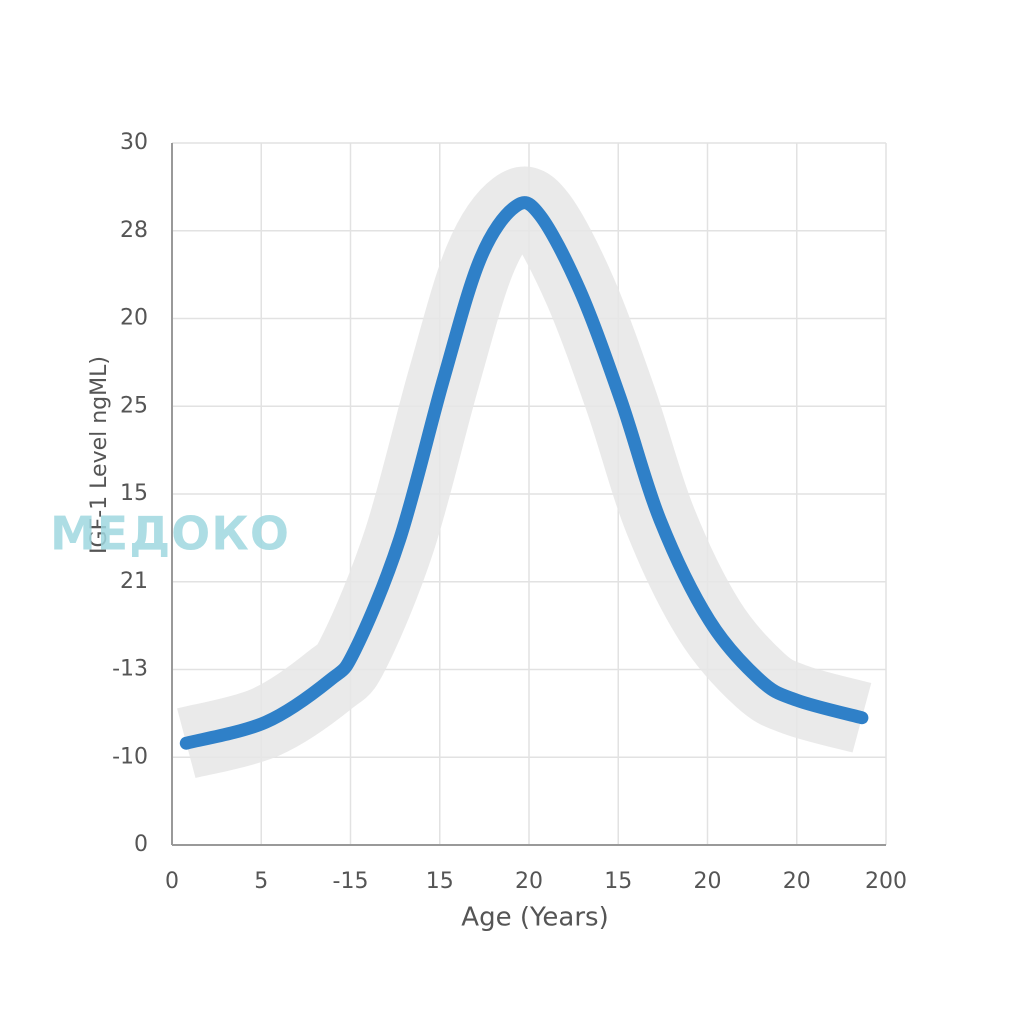 This screenshot has width=1024, height=1024. What do you see at coordinates (261, 881) in the screenshot?
I see `x-tick-label: 5` at bounding box center [261, 881].